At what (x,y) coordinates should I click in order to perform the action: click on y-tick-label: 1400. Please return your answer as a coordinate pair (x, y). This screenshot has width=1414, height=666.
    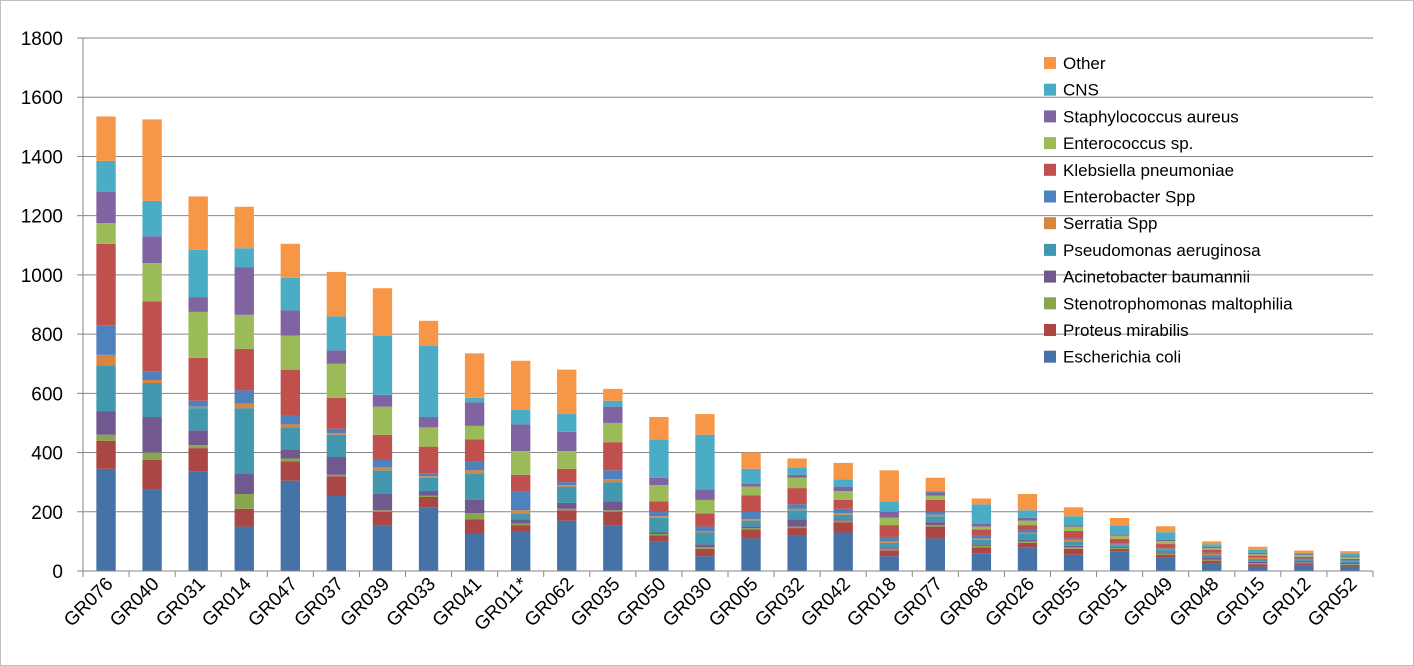
    Looking at the image, I should click on (42, 157).